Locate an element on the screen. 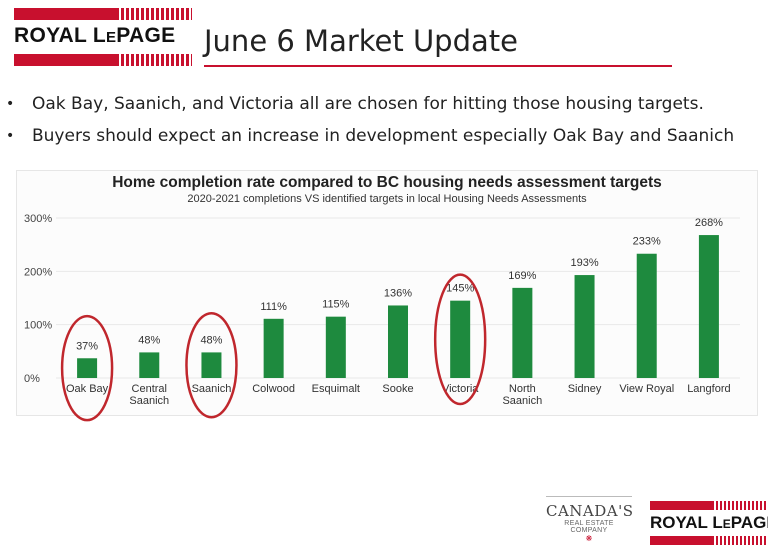  tagline-small: REAL ESTATE COMPANY is located at coordinates (589, 527).